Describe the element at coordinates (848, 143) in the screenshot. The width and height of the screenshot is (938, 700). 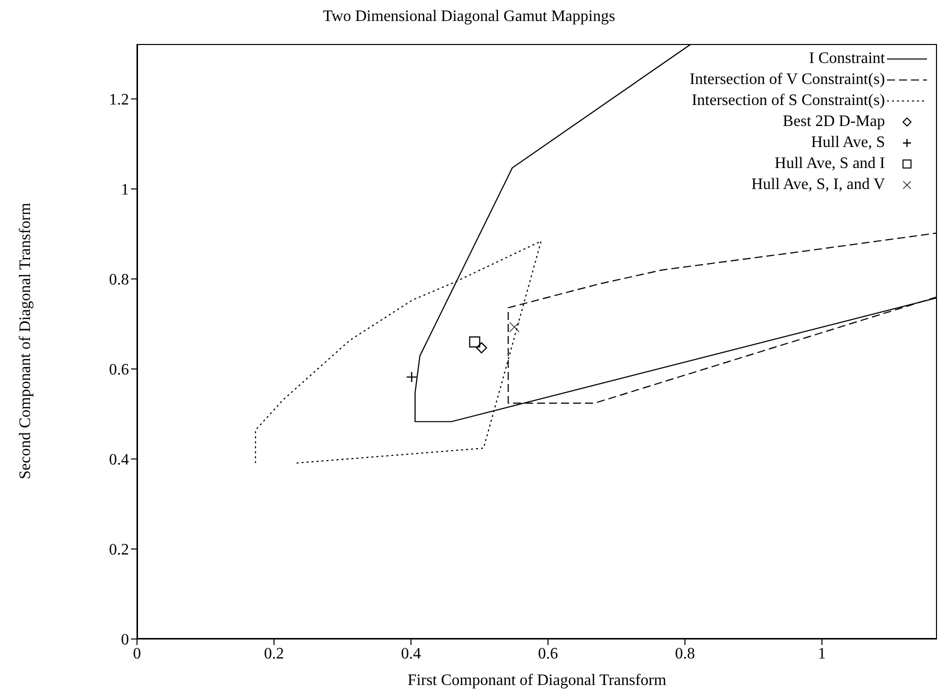
I see `legend-label: Hull Ave, S` at that location.